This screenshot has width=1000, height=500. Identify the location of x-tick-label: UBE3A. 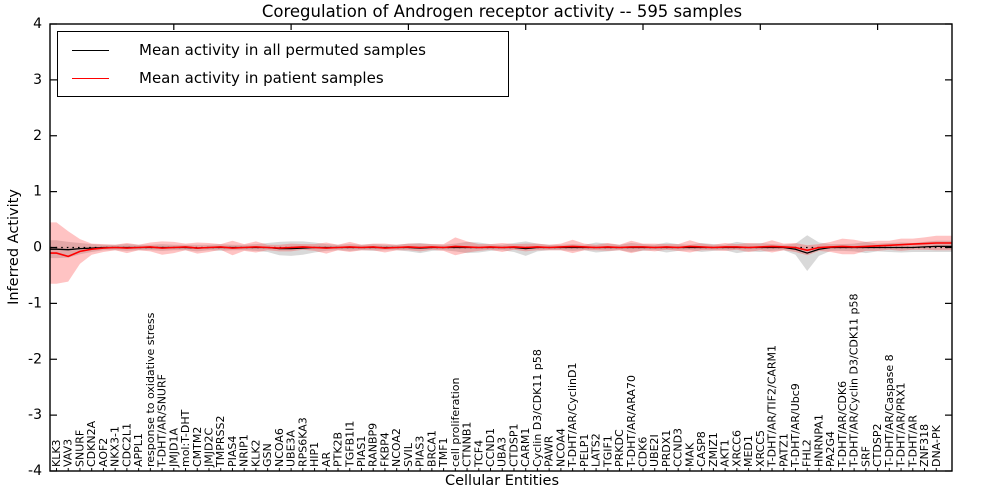
(291, 448).